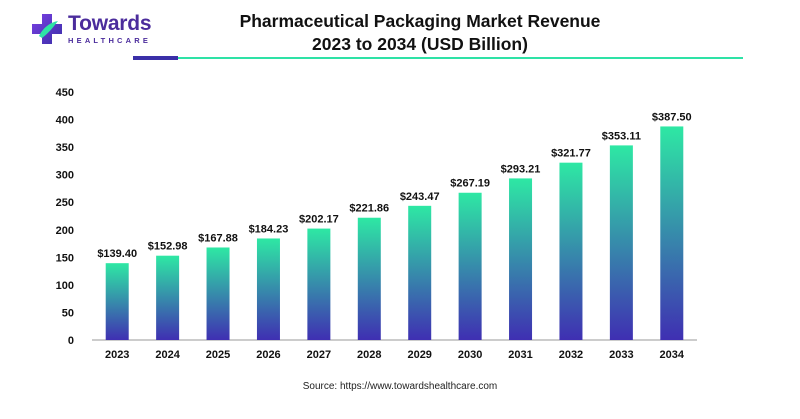 This screenshot has height=419, width=800. Describe the element at coordinates (167, 355) in the screenshot. I see `x-tick-label: 2024` at that location.